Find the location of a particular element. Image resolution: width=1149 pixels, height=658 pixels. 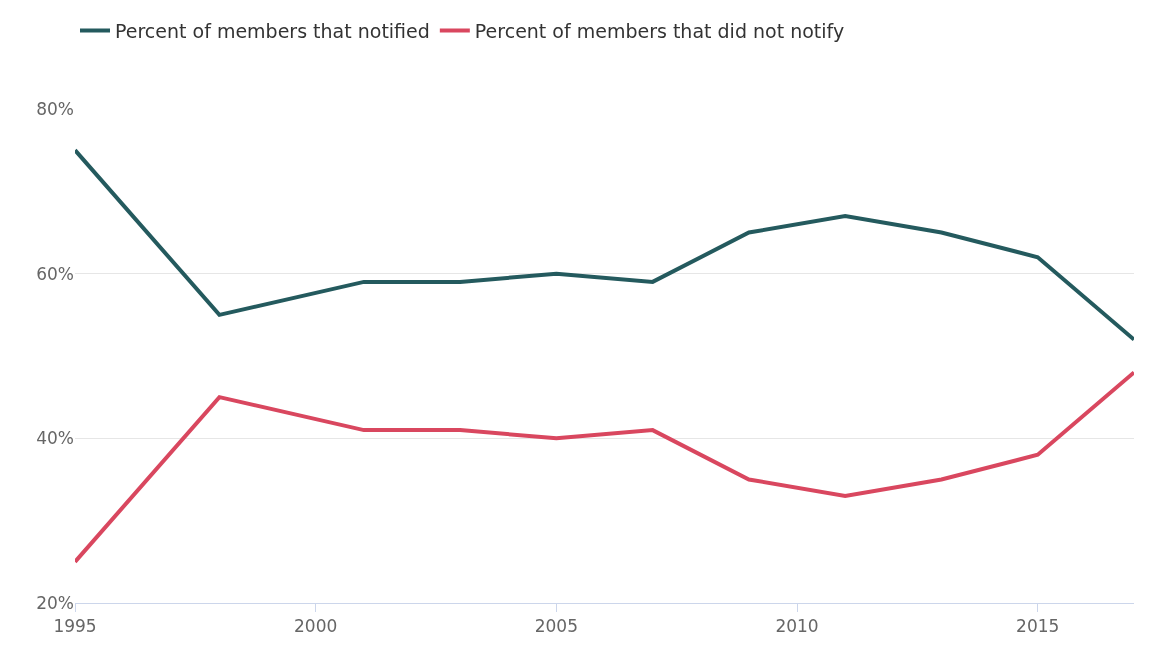

y-tick-label: 60% is located at coordinates (55, 273).